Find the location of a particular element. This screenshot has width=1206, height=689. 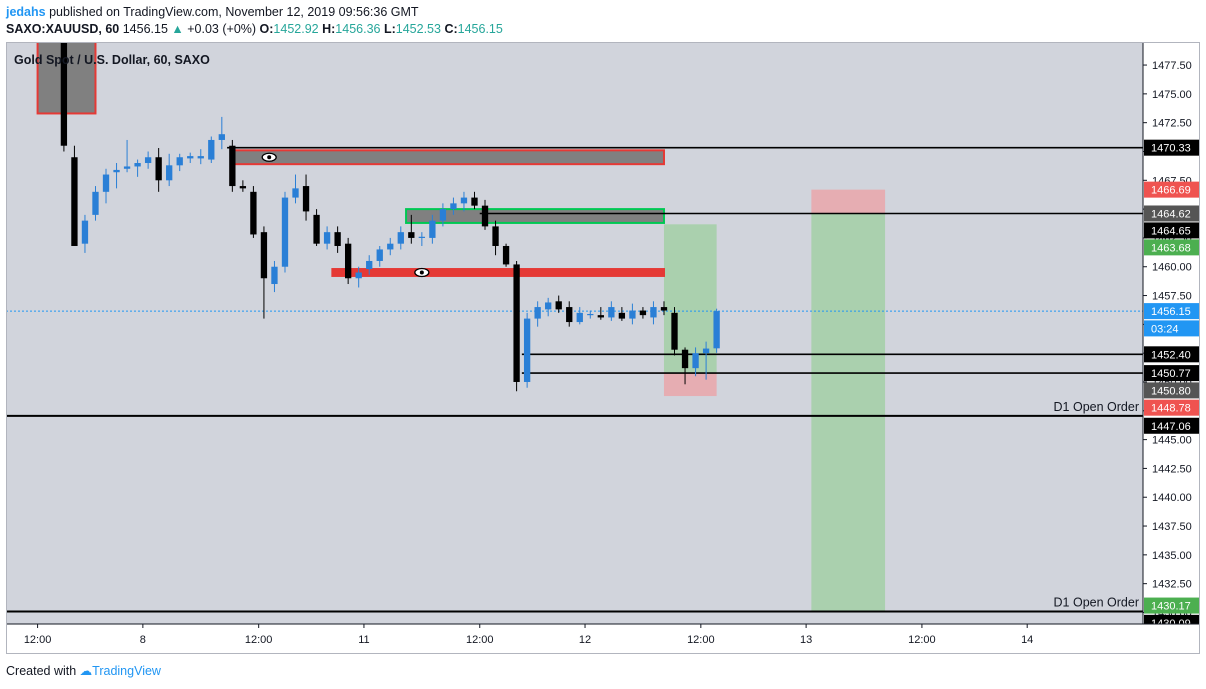

supply-zone-lower-eye-pupil is located at coordinates (421, 272).